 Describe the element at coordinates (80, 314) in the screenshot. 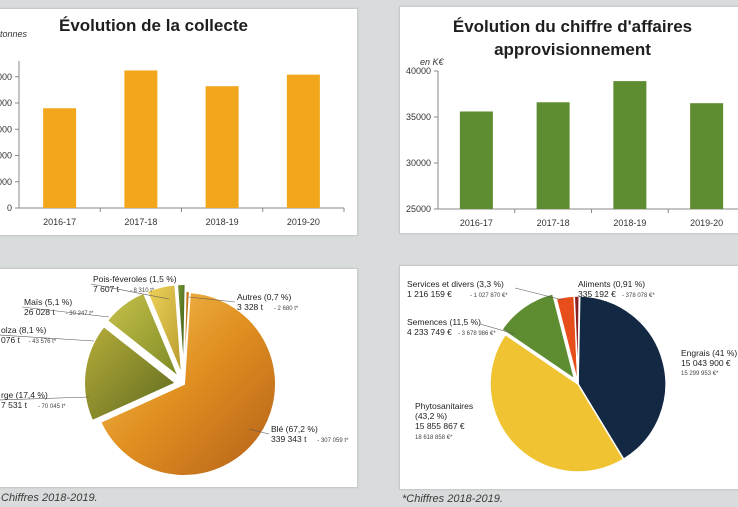

I see `prev-mas: - 30 247 t*` at that location.